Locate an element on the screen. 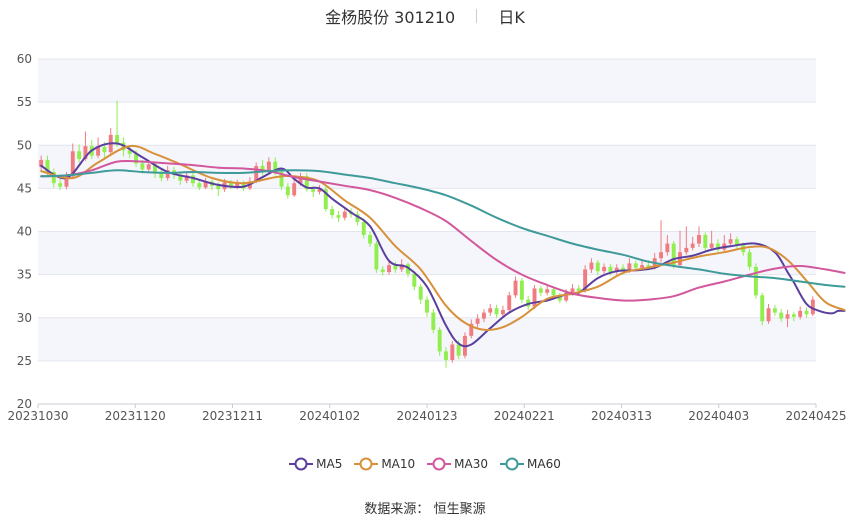 This screenshot has width=850, height=517. chart-title: 金杨股份 301210 is located at coordinates (390, 17).